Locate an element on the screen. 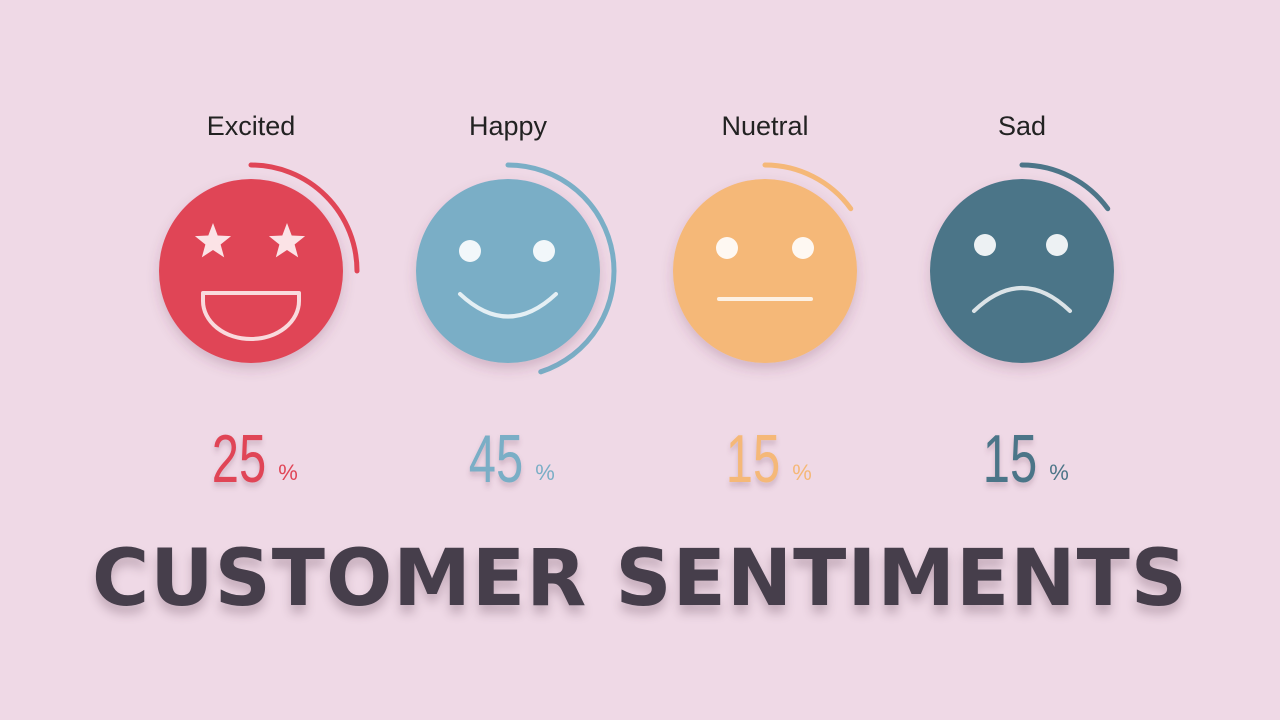 This screenshot has height=720, width=1280. sentiment-group-nuetral: Nuetral 15% is located at coordinates (765, 304).